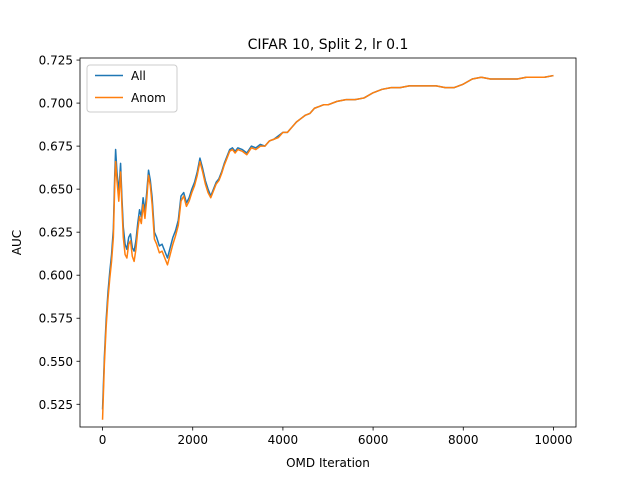  Describe the element at coordinates (463, 440) in the screenshot. I see `x-tick-label: 8000` at that location.